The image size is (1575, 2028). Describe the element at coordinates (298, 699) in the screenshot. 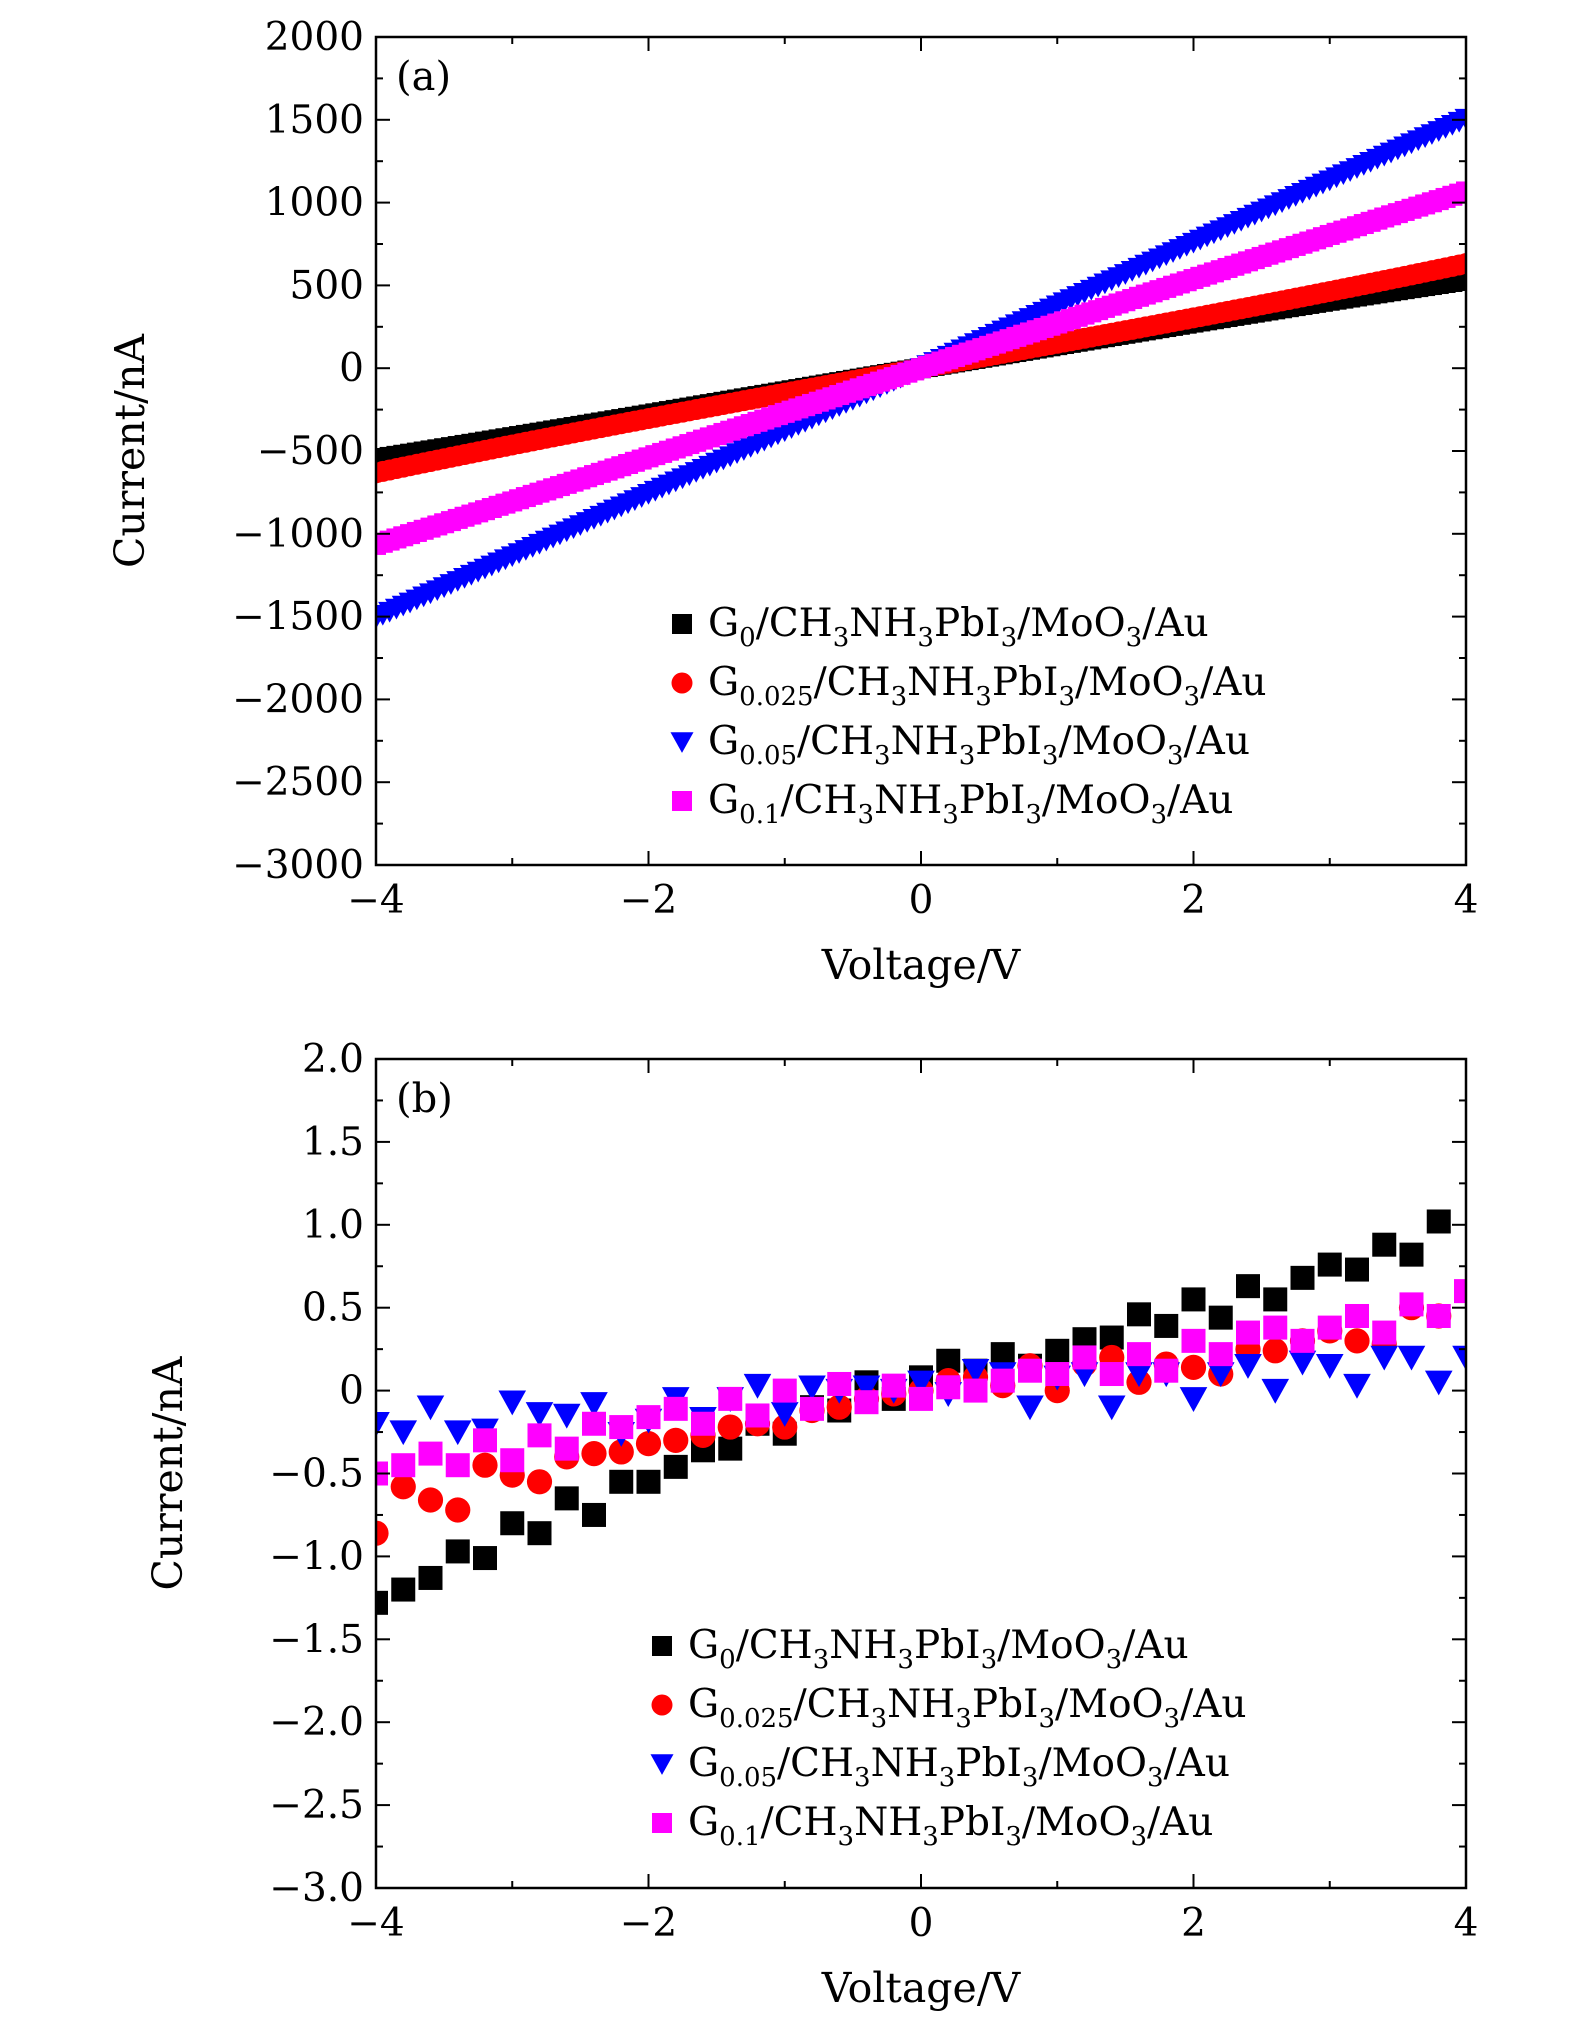

I see `y-tick-label: −2000` at that location.